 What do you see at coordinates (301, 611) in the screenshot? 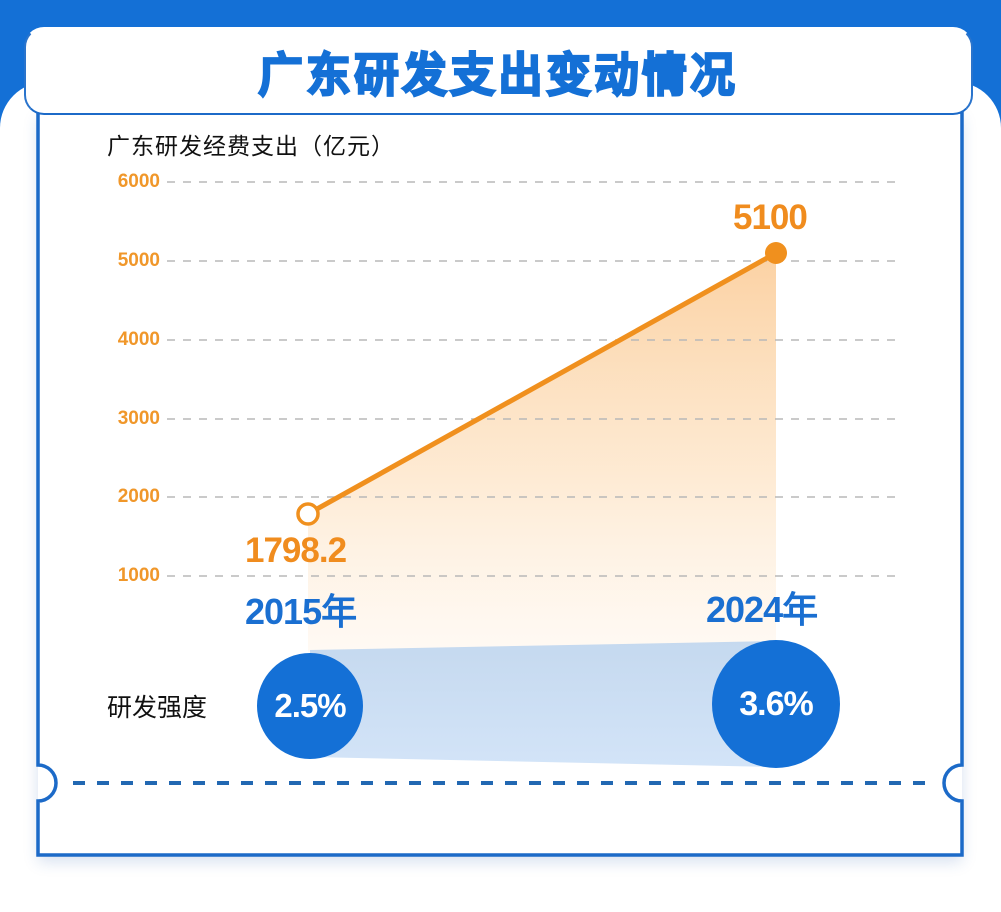
I see `year-label-2015: 2015年` at bounding box center [301, 611].